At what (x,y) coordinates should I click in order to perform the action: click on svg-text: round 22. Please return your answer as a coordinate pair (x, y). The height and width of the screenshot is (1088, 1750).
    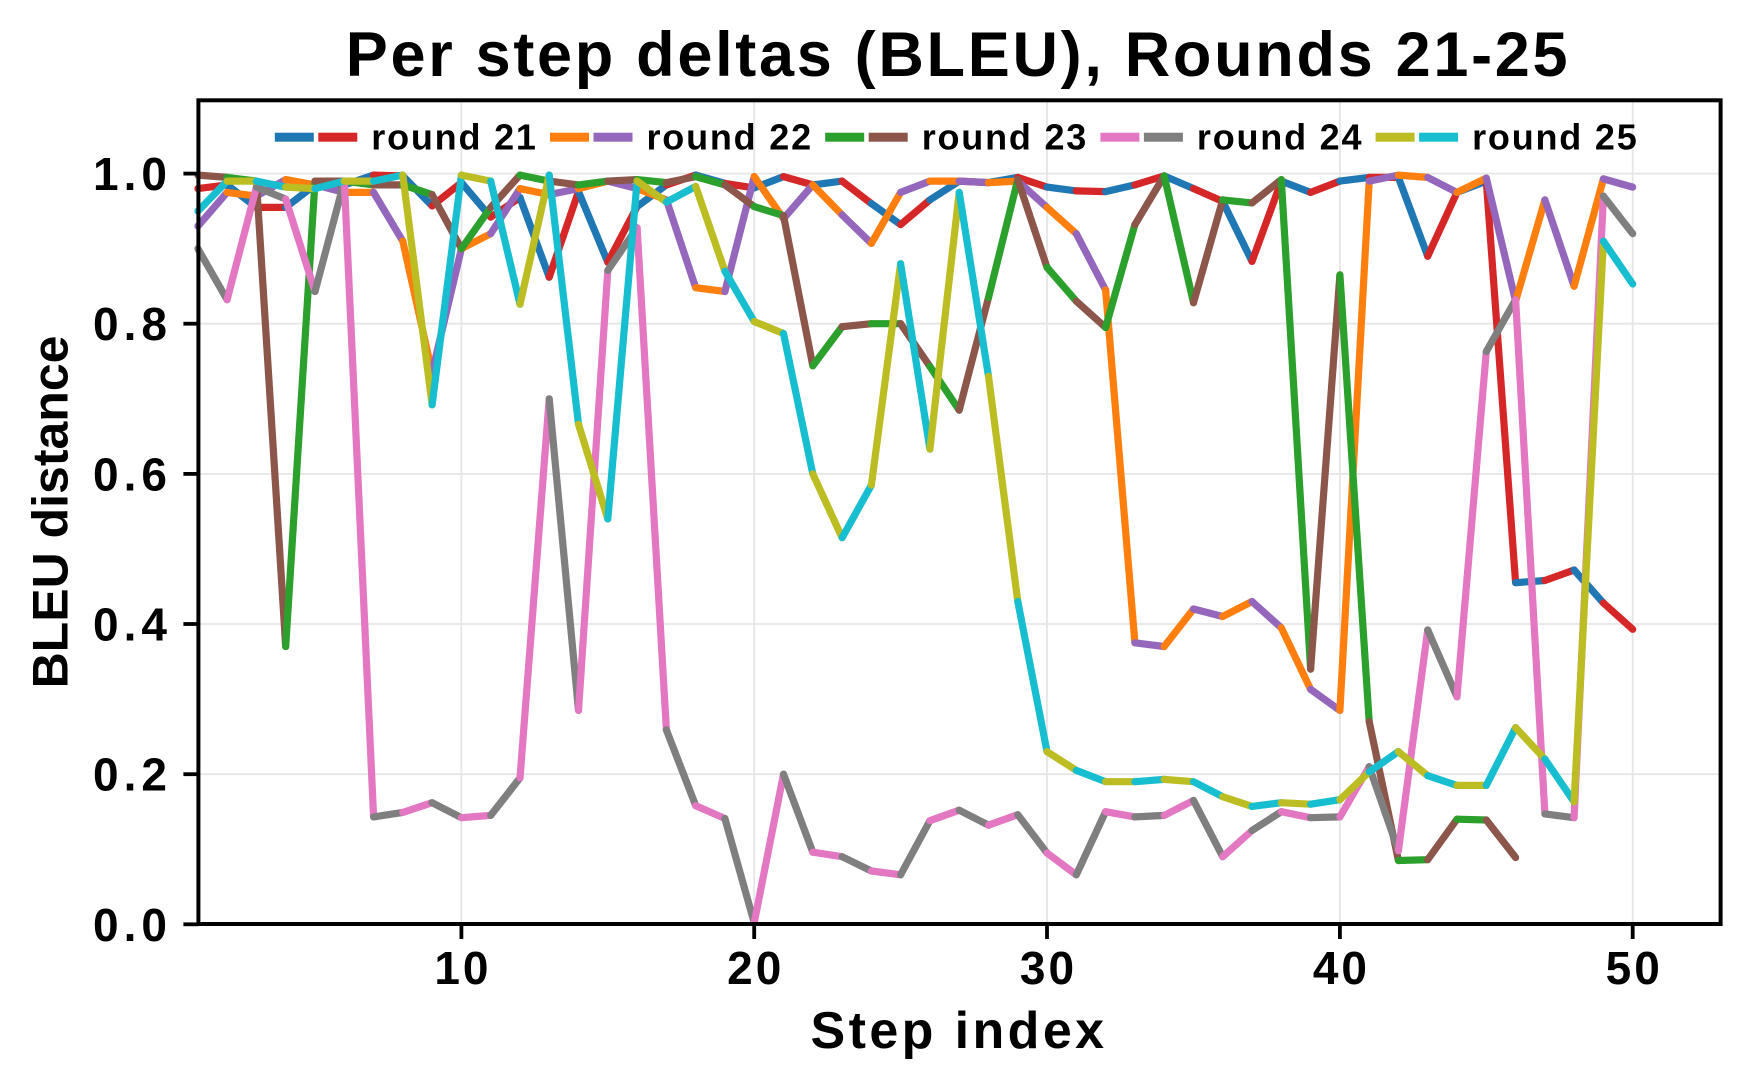
    Looking at the image, I should click on (730, 137).